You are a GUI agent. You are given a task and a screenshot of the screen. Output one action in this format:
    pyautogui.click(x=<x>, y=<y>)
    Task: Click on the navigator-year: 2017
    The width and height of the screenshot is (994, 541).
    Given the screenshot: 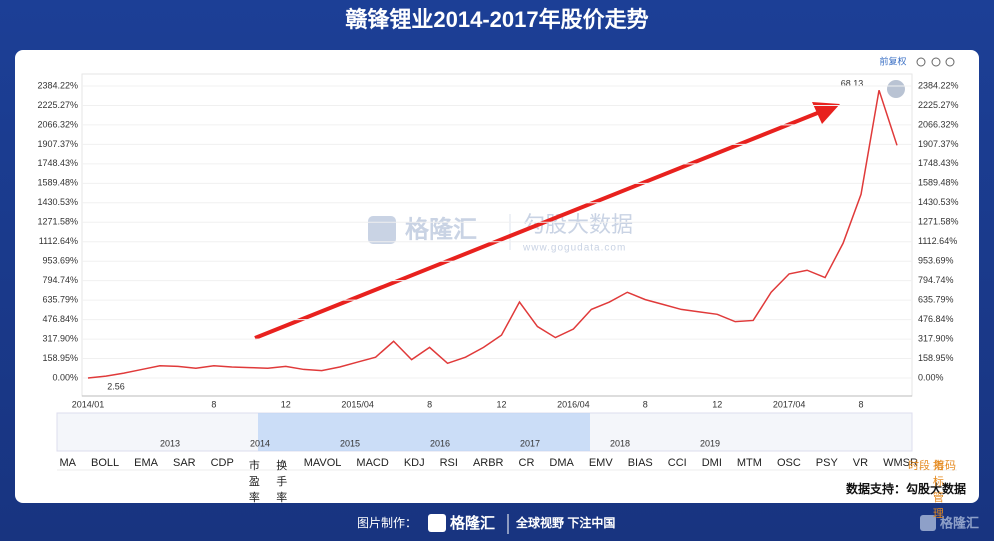 What is the action you would take?
    pyautogui.click(x=530, y=443)
    